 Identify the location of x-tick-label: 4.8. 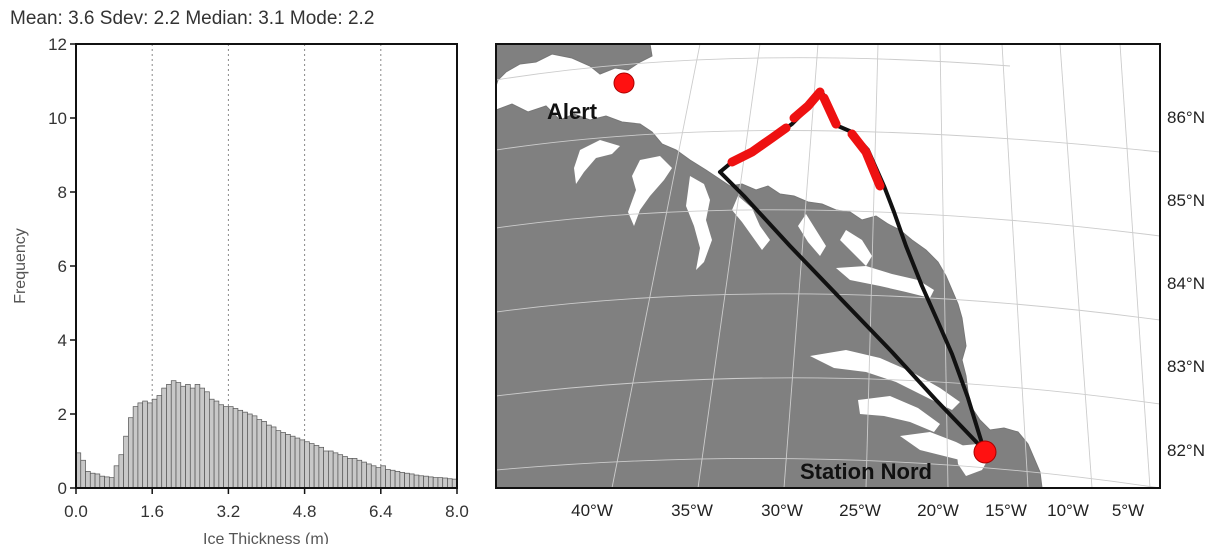
(305, 511).